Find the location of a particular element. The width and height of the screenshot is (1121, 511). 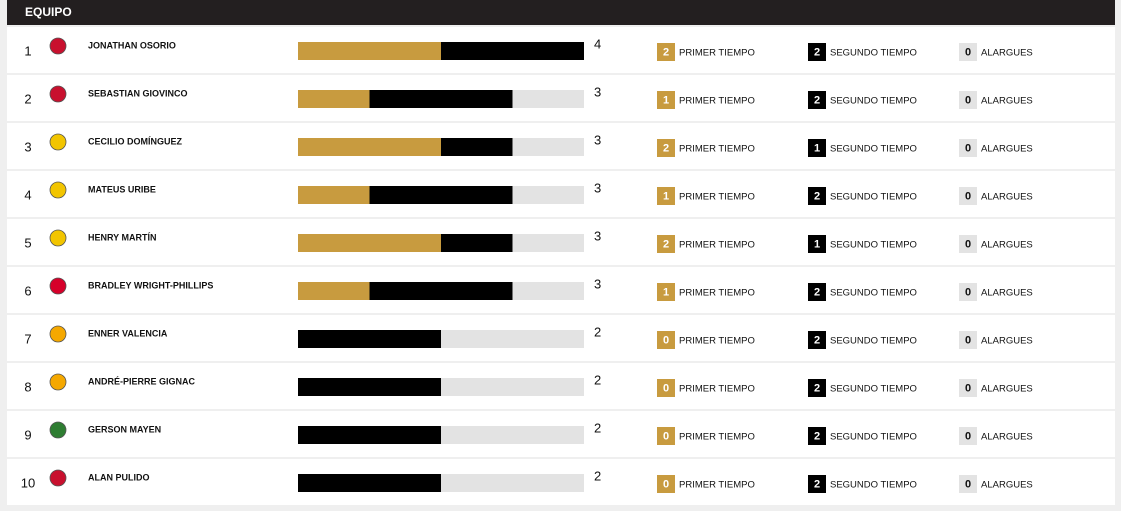

rank: 8 is located at coordinates (27, 386).